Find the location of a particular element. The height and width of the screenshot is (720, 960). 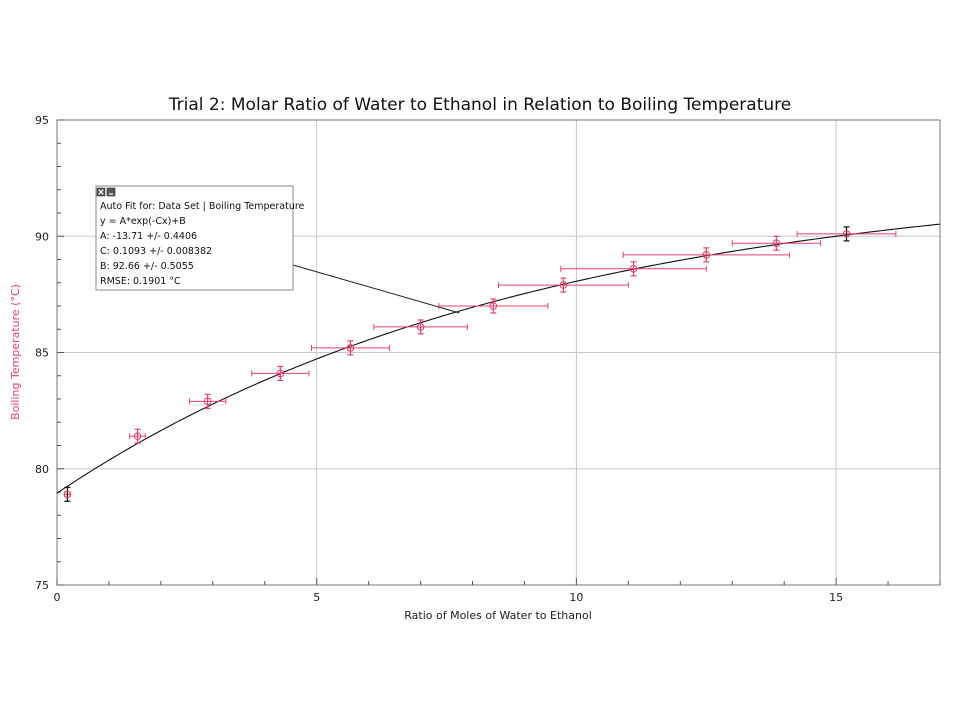

x-tick-label: 10 is located at coordinates (576, 597).